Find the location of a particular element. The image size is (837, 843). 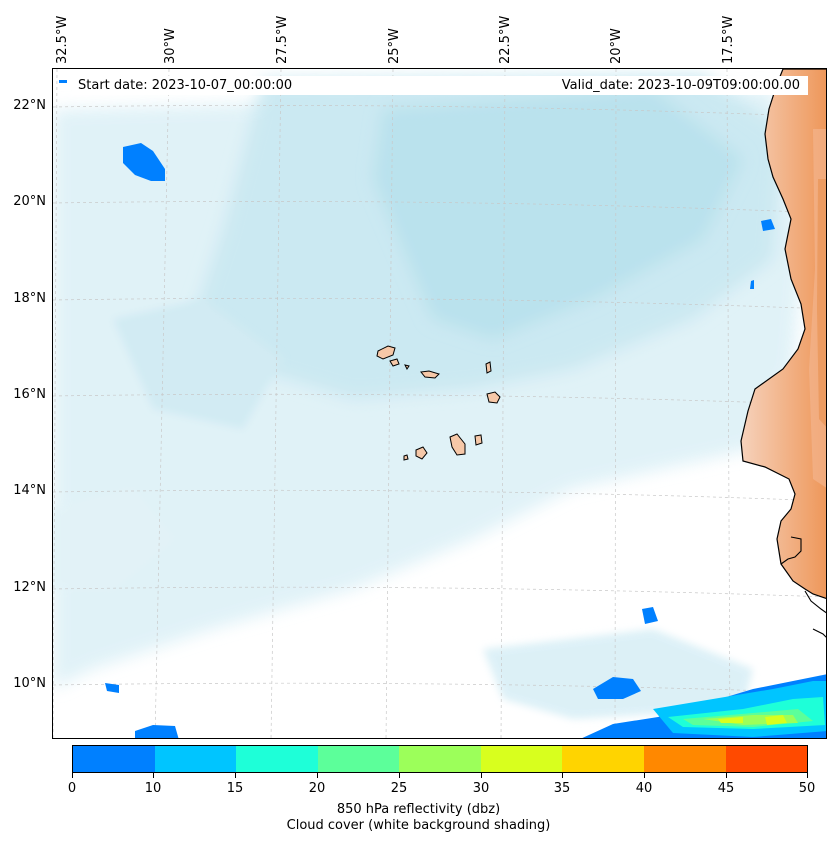

colorbar-label-40: 40 is located at coordinates (644, 788).